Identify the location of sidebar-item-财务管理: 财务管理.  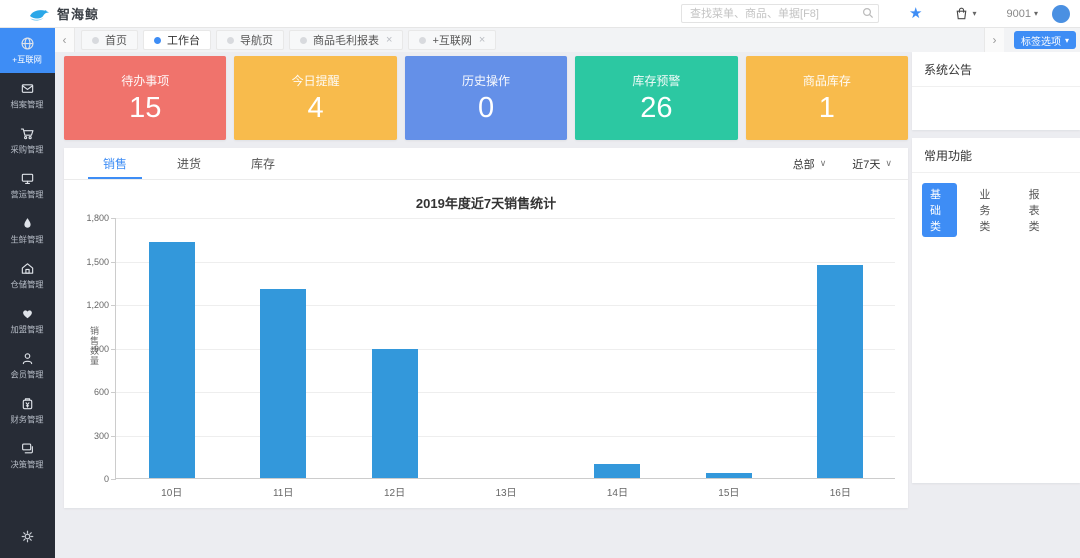
(27, 410).